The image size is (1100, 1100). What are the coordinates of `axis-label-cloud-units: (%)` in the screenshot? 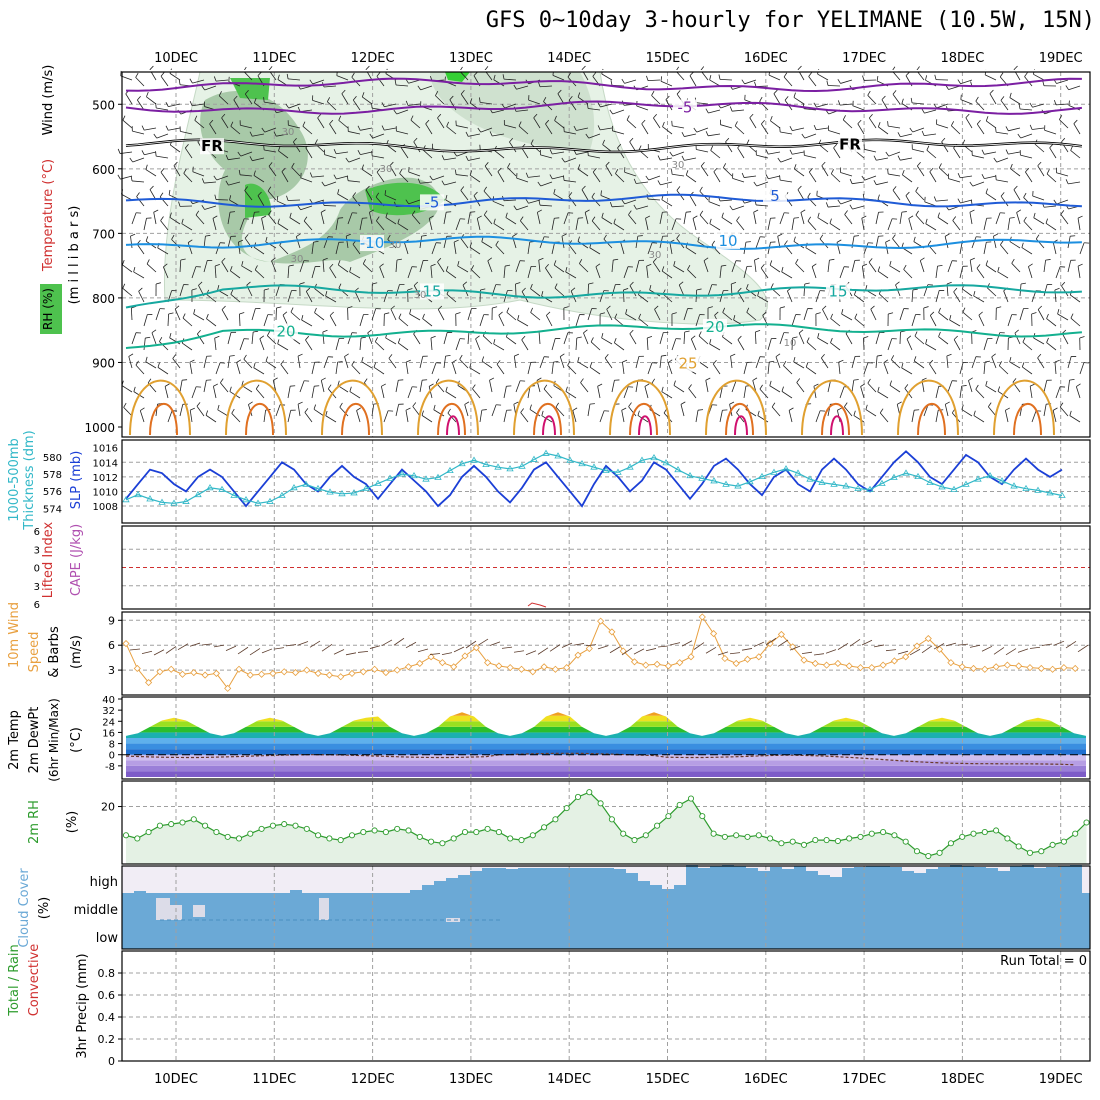 It's located at (44, 908).